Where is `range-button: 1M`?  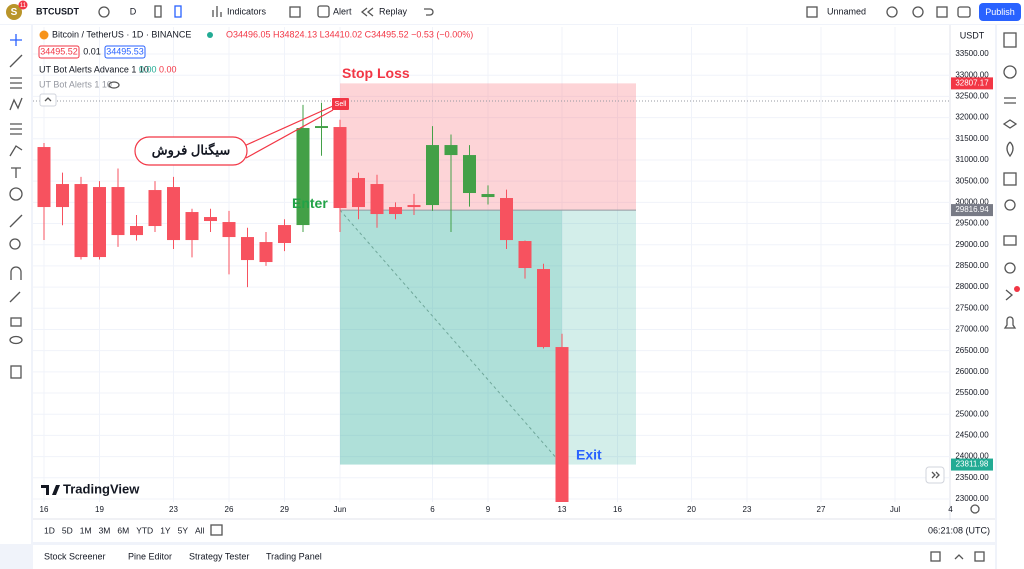
range-button: 1M is located at coordinates (86, 530).